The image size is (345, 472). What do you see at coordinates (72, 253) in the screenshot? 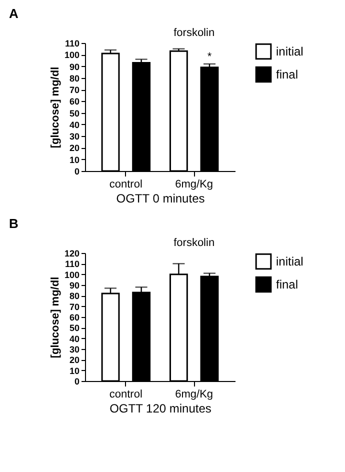
I see `y-tick-label: 120` at bounding box center [72, 253].